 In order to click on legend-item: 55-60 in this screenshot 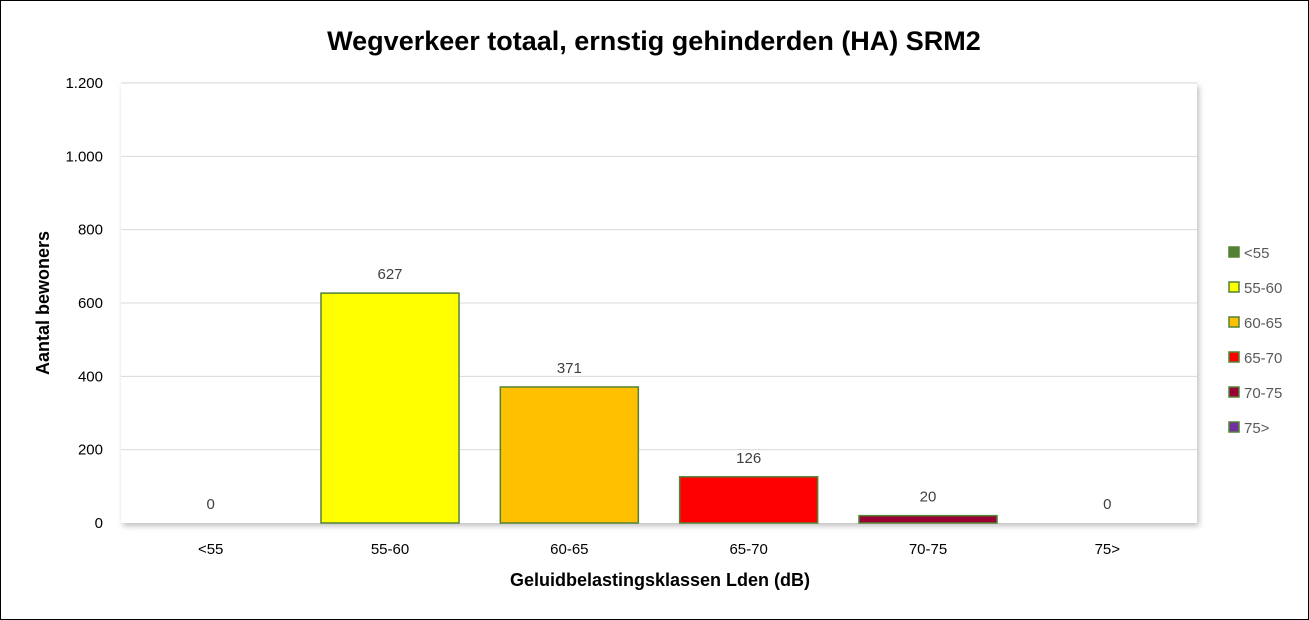, I will do `click(1255, 288)`.